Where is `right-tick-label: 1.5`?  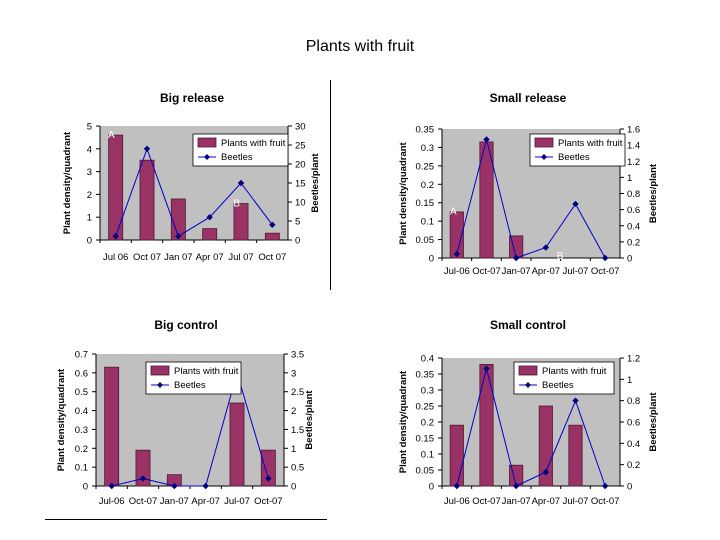 right-tick-label: 1.5 is located at coordinates (297, 430).